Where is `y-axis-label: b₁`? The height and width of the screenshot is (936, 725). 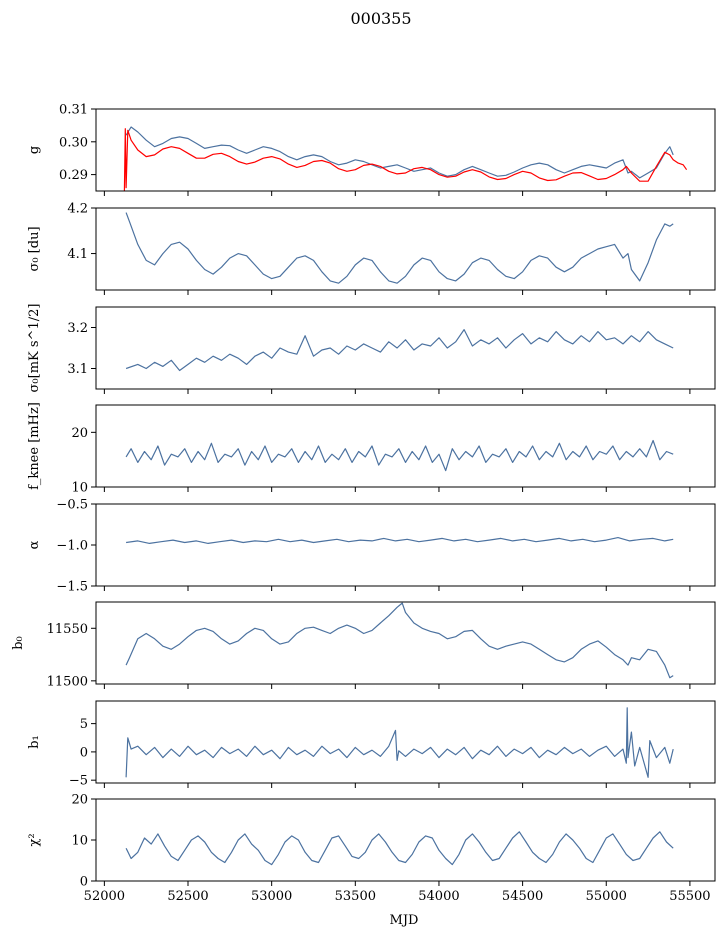
y-axis-label: b₁ is located at coordinates (34, 742).